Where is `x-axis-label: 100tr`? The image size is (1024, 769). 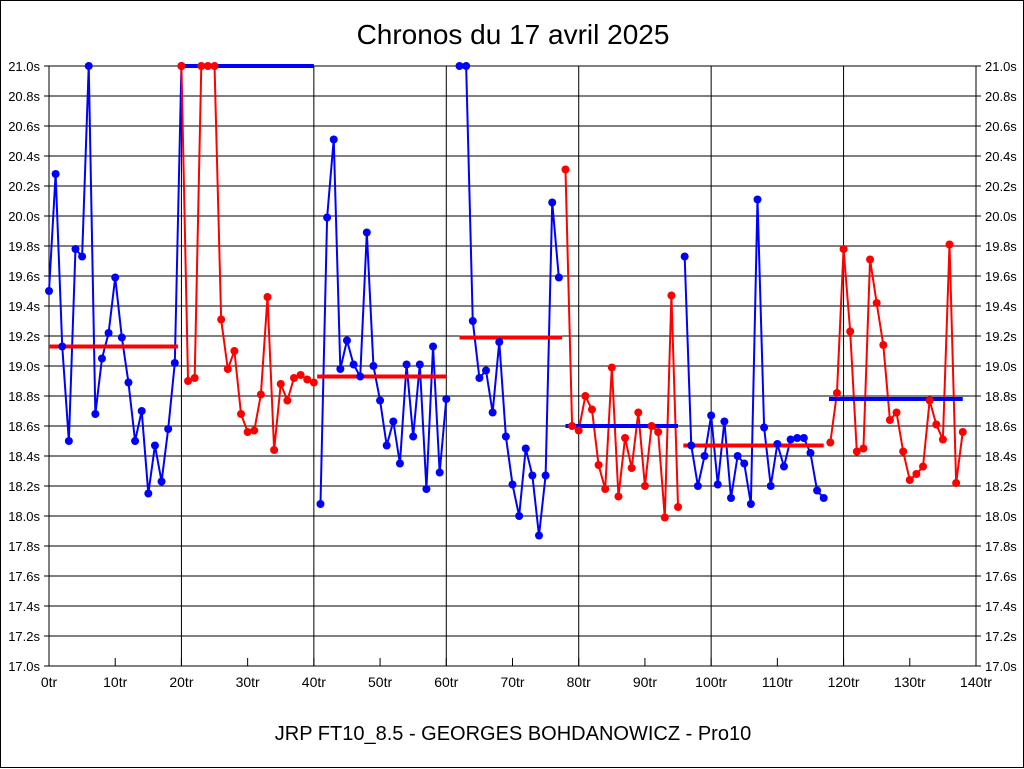 x-axis-label: 100tr is located at coordinates (711, 682).